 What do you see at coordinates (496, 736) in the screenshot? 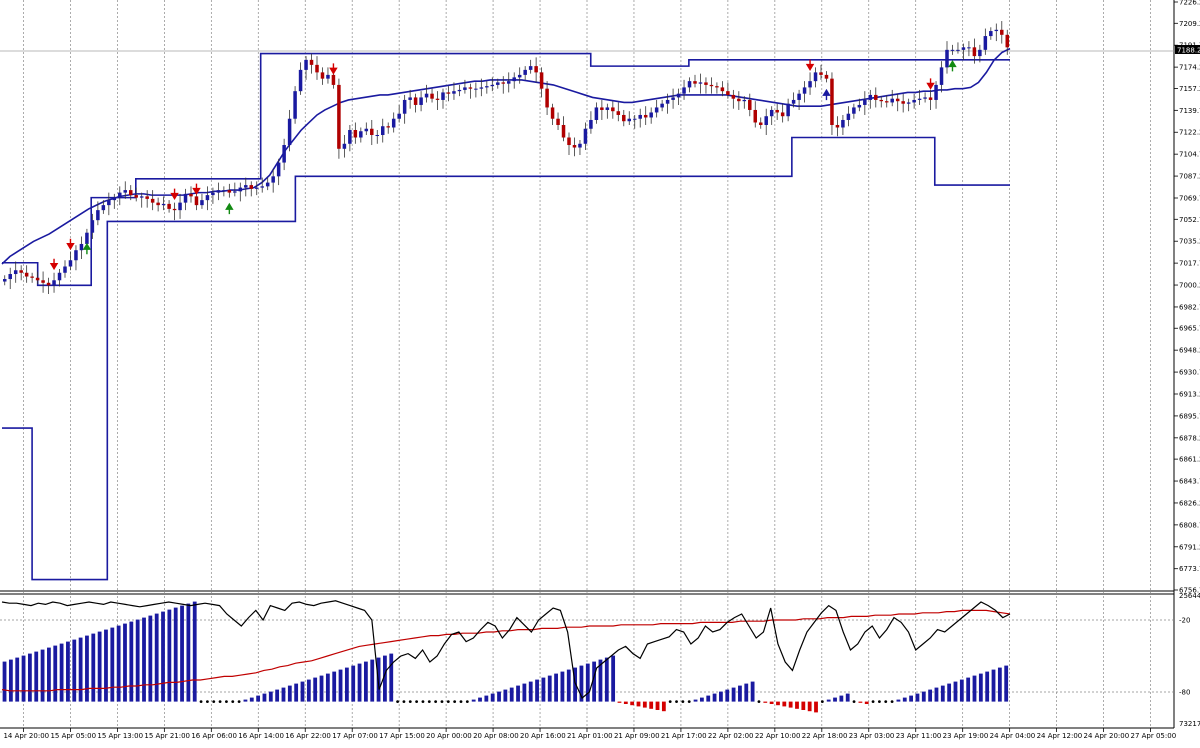
I see `x-tick-label: 20 Apr 08:00` at bounding box center [496, 736].